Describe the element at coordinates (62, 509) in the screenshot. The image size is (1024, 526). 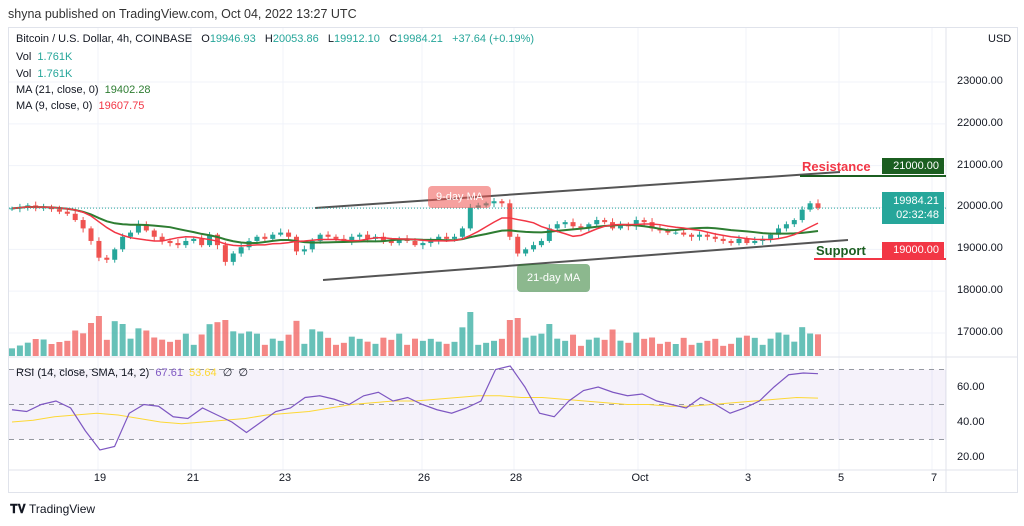
I see `brand-name: TradingView` at that location.